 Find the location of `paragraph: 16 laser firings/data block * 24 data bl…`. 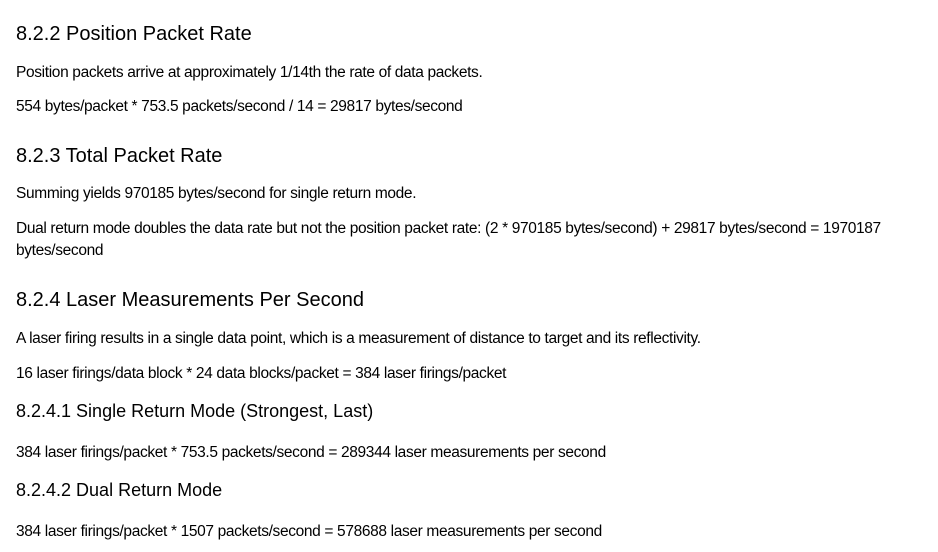

paragraph: 16 laser firings/data block * 24 data bl… is located at coordinates (261, 373).